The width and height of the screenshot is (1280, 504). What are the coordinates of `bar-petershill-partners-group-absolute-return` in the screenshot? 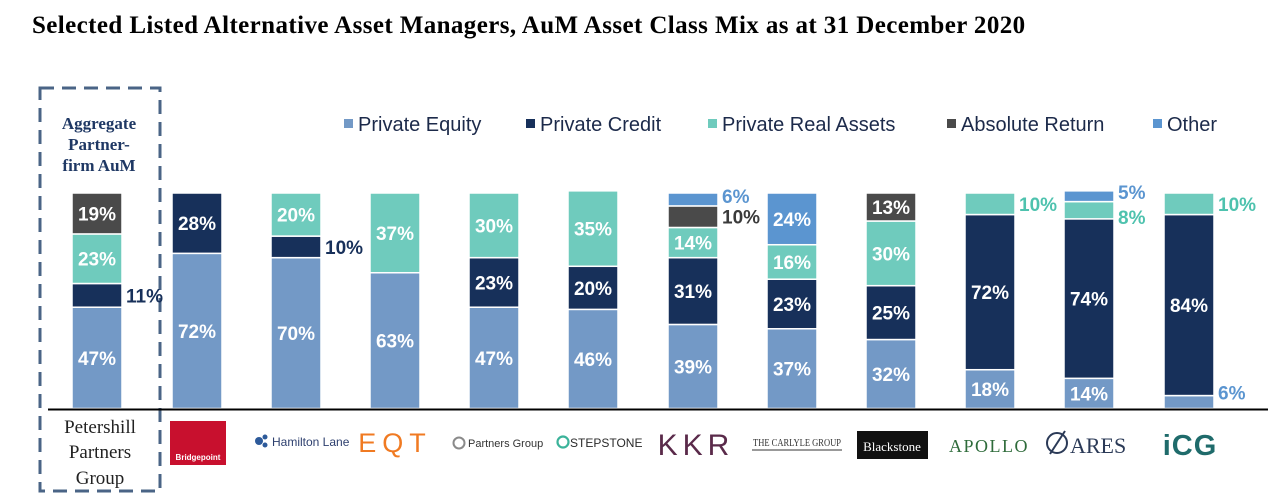 It's located at (97, 213).